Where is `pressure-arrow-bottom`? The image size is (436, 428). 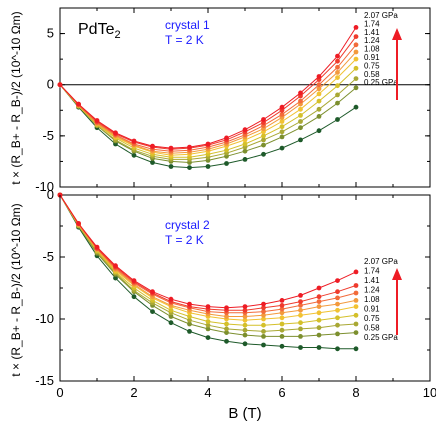
pressure-arrow-bottom is located at coordinates (397, 301).